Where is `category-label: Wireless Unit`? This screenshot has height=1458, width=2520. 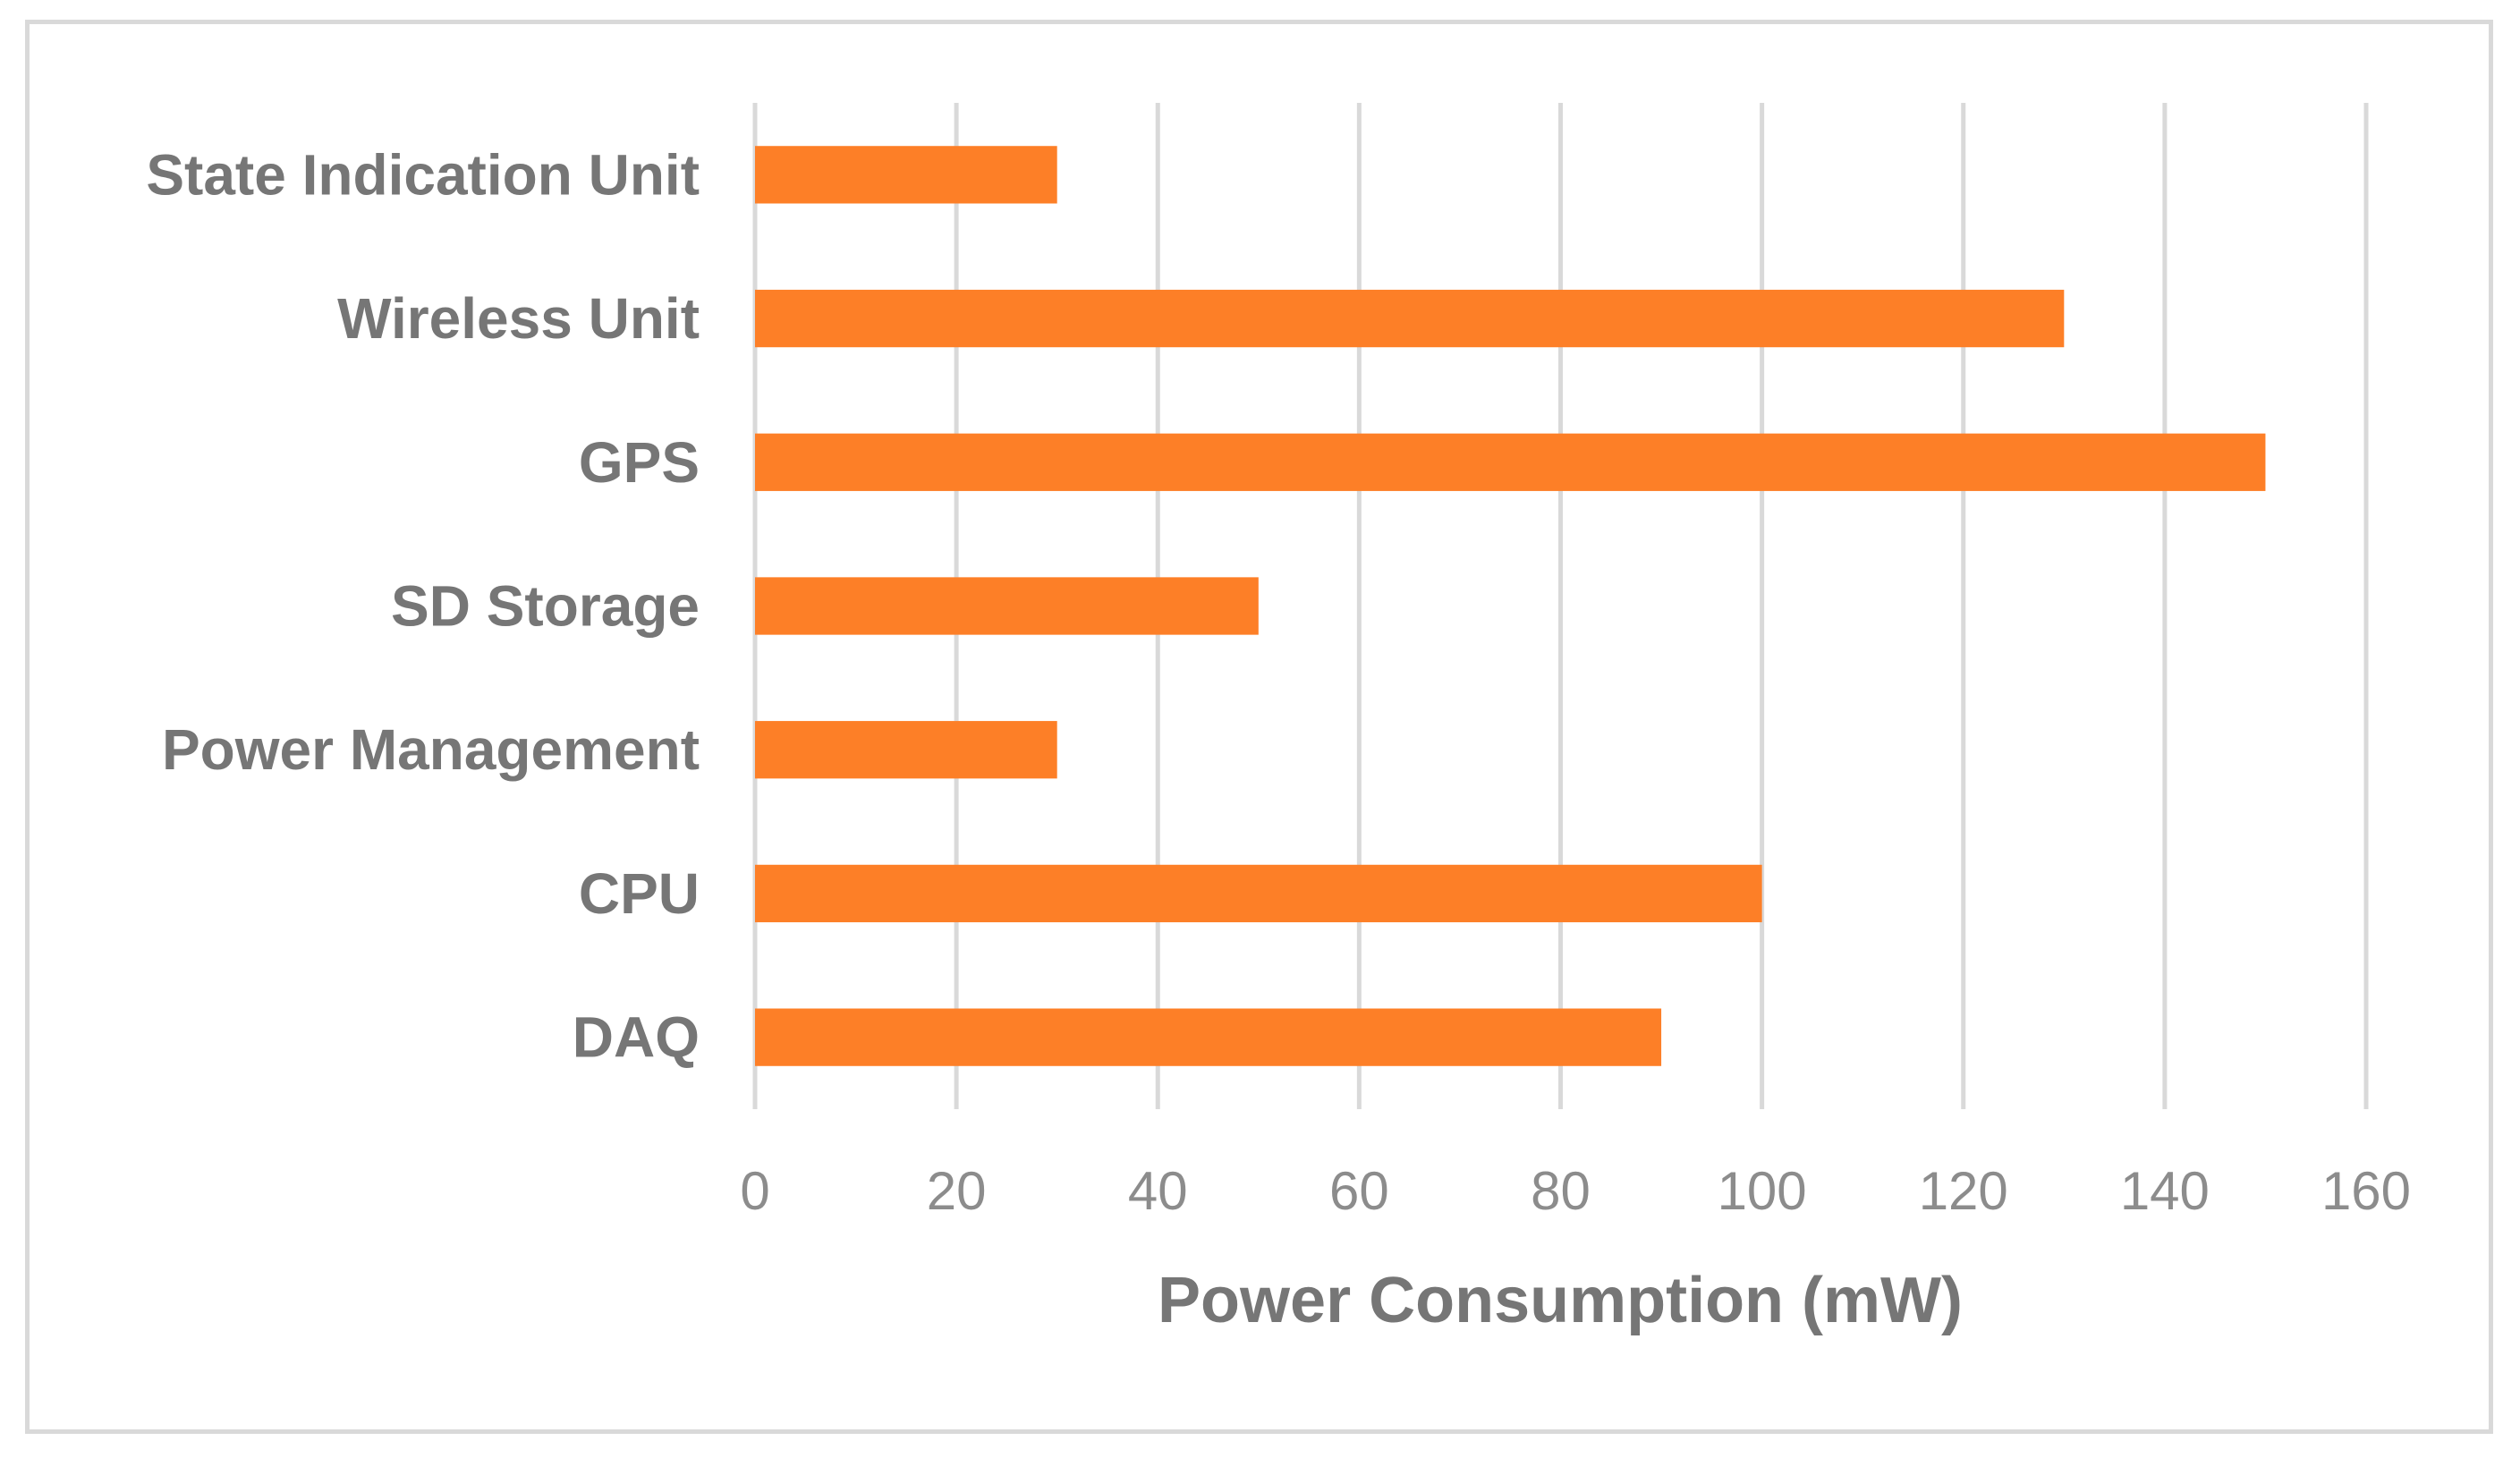
category-label: Wireless Unit is located at coordinates (518, 318).